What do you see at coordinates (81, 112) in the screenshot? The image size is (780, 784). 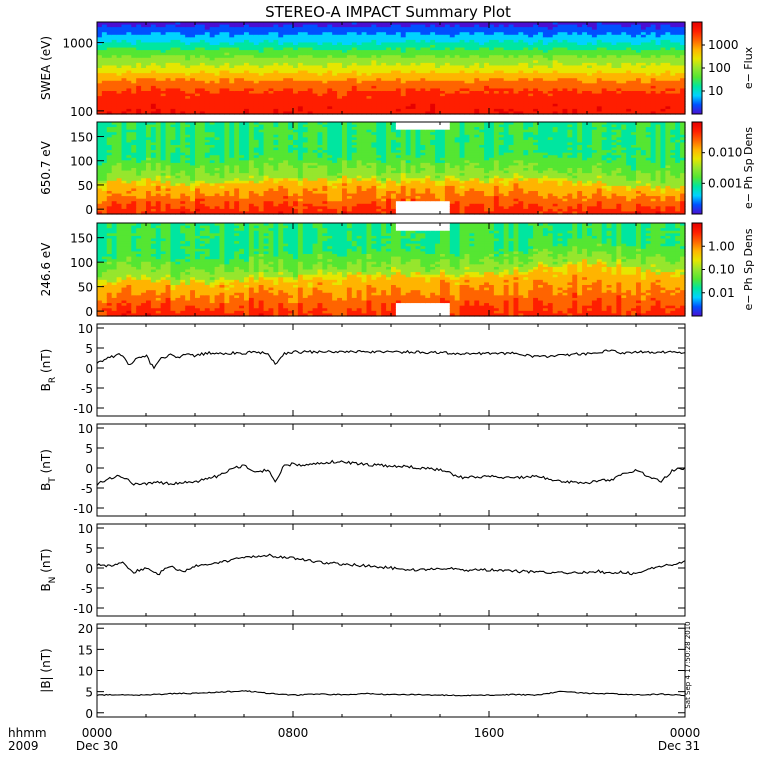 I see `y-tick-label: 100` at bounding box center [81, 112].